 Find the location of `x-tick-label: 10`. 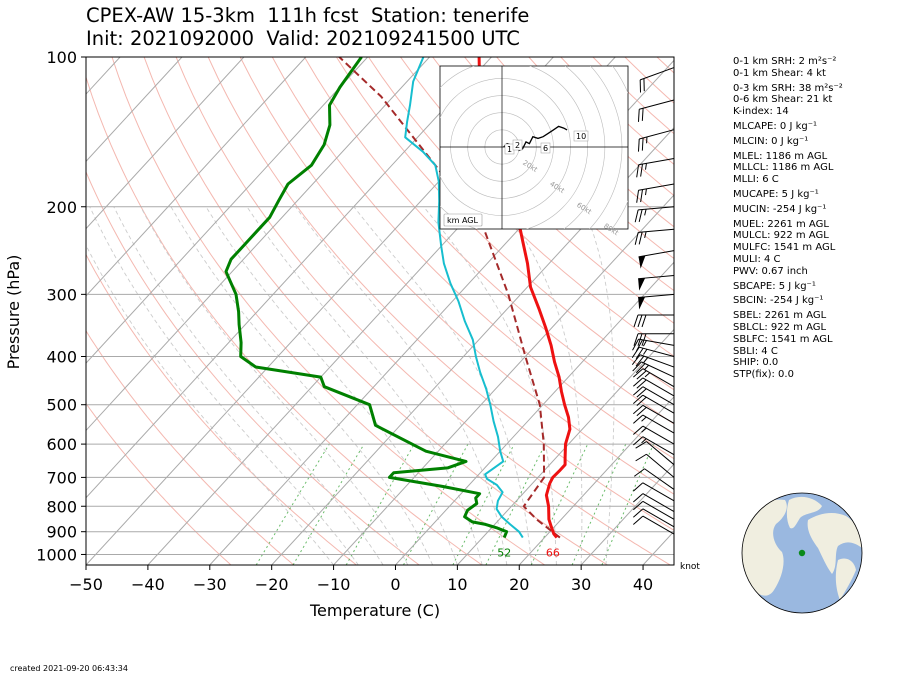

x-tick-label: 10 is located at coordinates (457, 584).